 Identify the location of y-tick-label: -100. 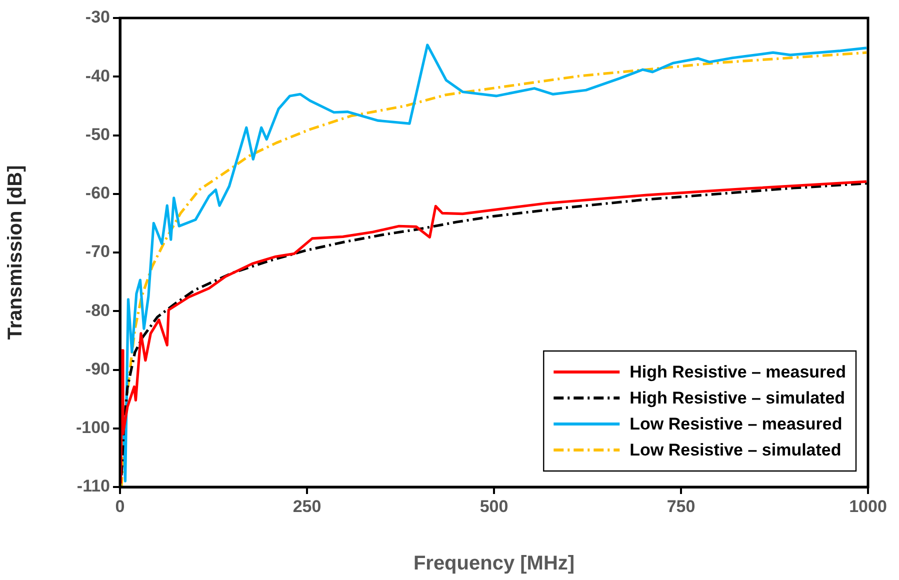
(93, 428).